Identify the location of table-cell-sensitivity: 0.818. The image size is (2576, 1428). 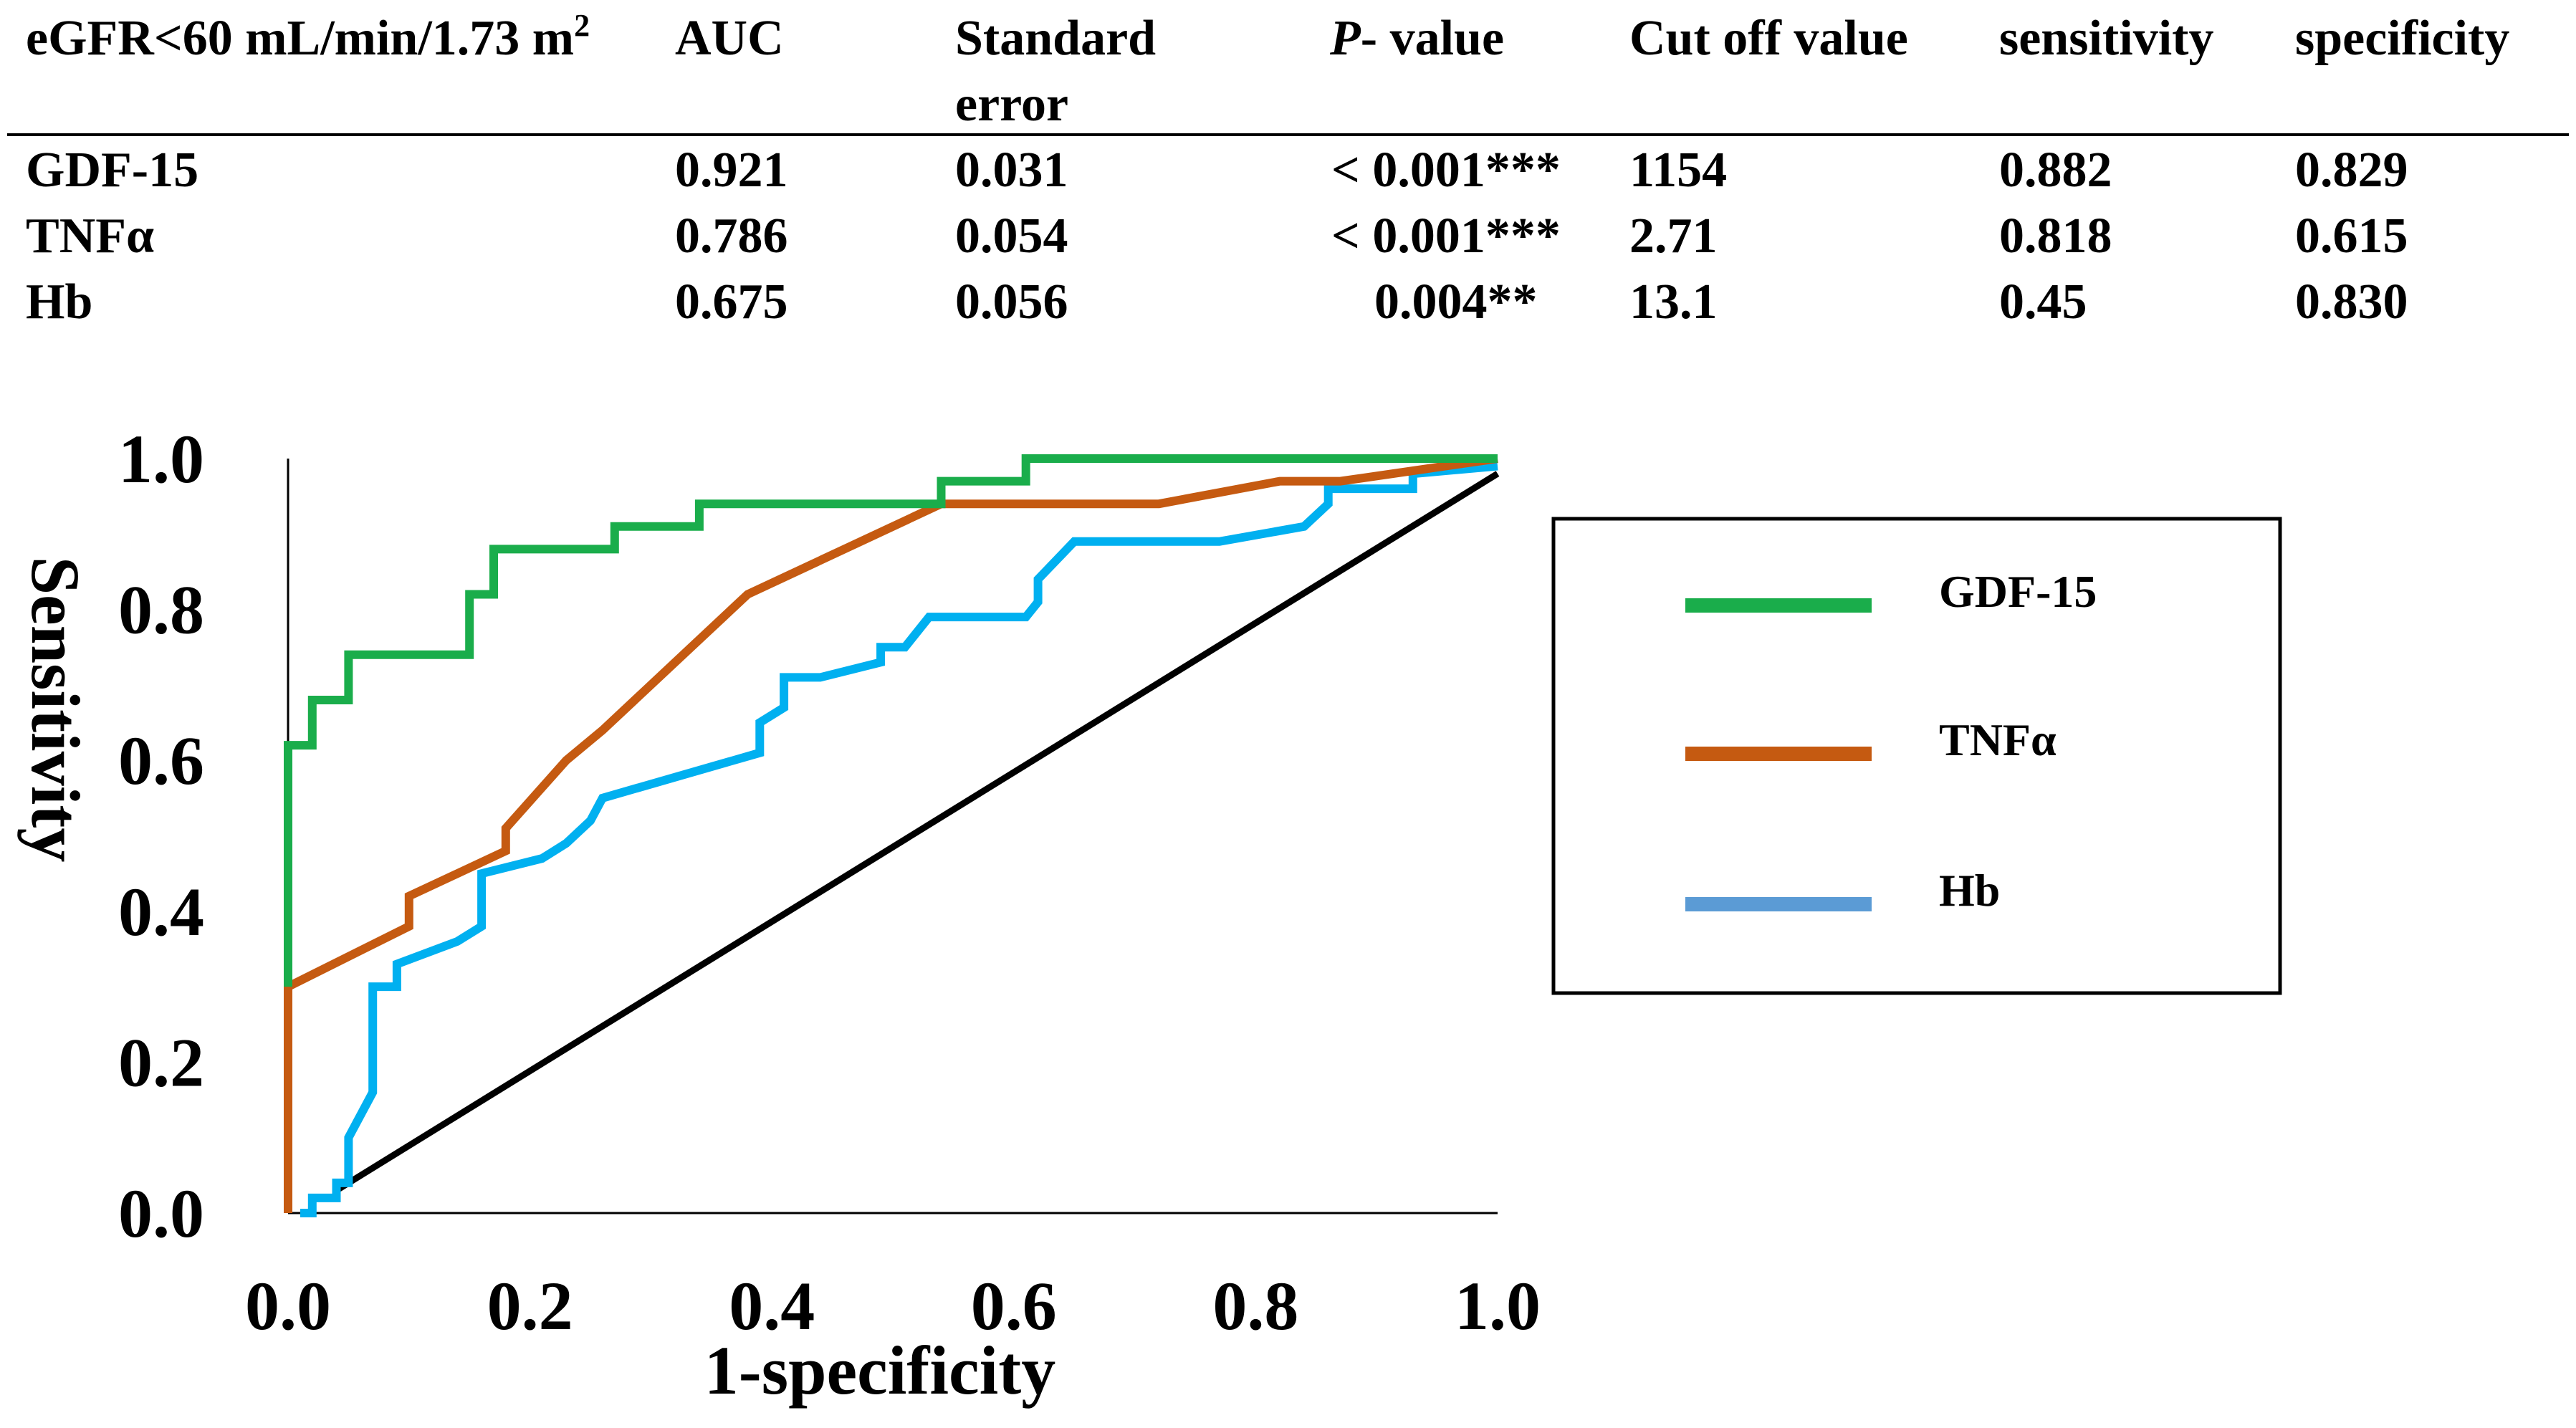
(2056, 236).